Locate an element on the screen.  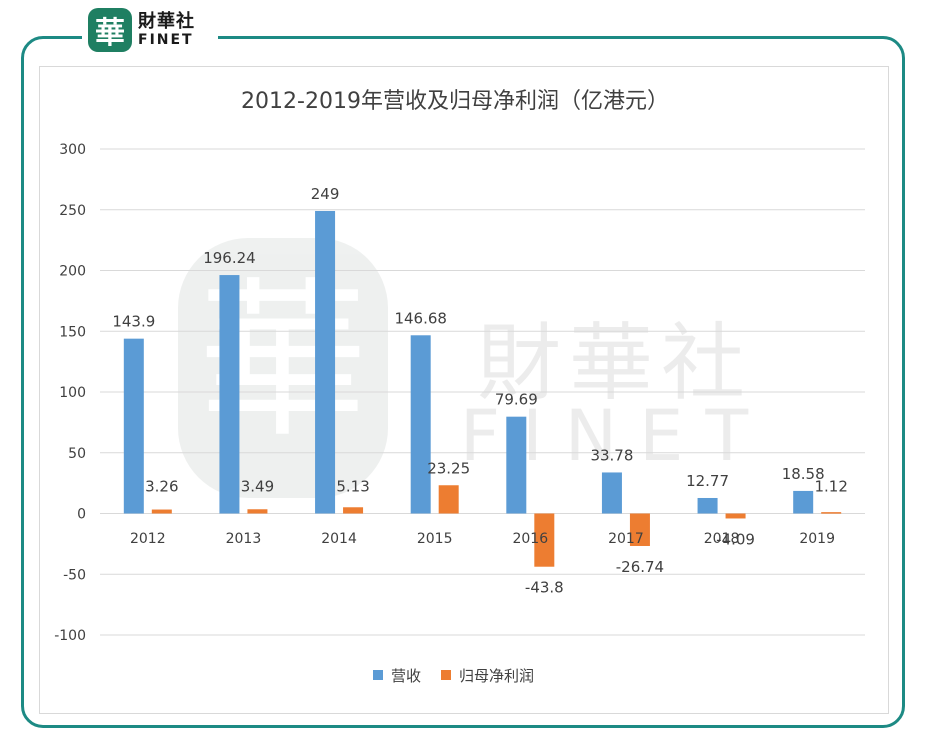
data-label-revenue: 12.77 is located at coordinates (707, 481).